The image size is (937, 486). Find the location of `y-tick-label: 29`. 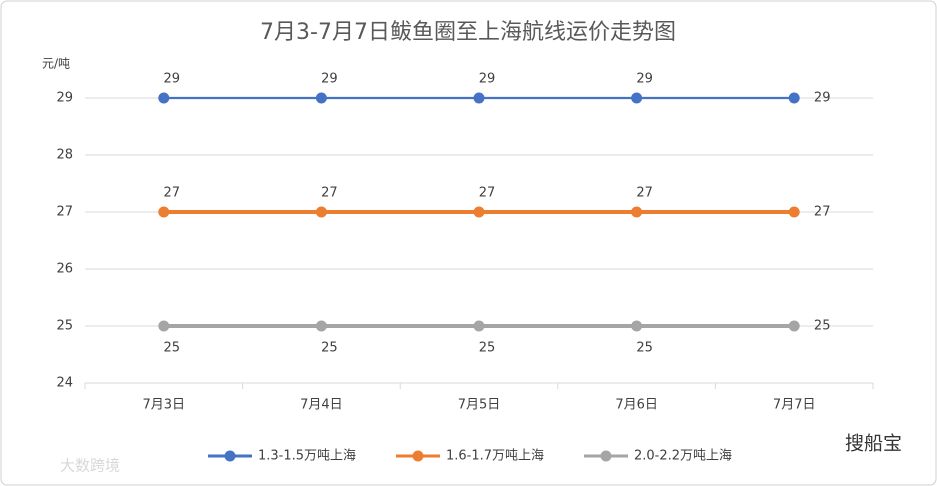

y-tick-label: 29 is located at coordinates (64, 98).